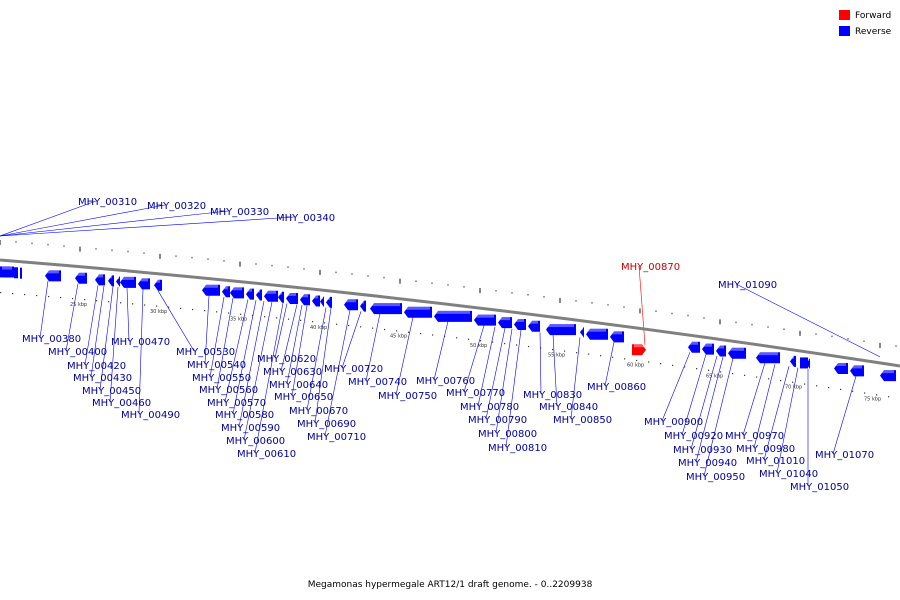 This screenshot has height=600, width=900. What do you see at coordinates (407, 396) in the screenshot?
I see `gene-label-mhy_00750: MHY_00750` at bounding box center [407, 396].